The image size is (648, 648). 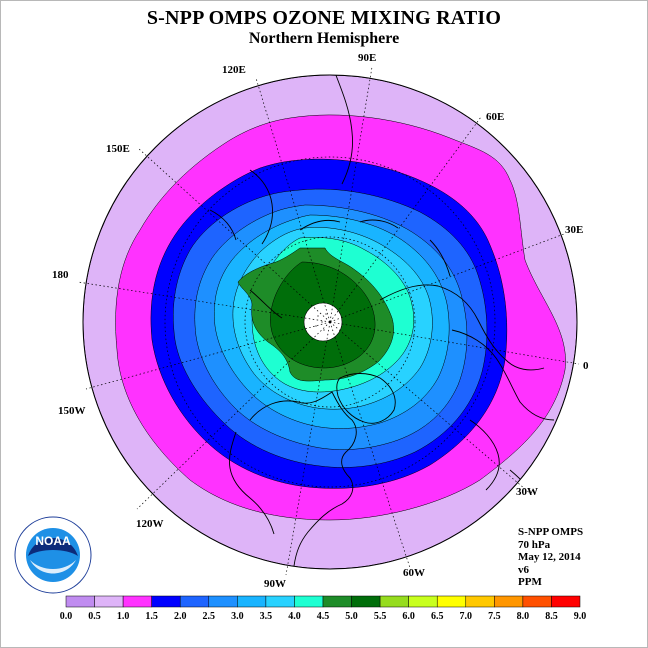 What do you see at coordinates (323, 616) in the screenshot?
I see `colorbar-tick-label: 4.5` at bounding box center [323, 616].